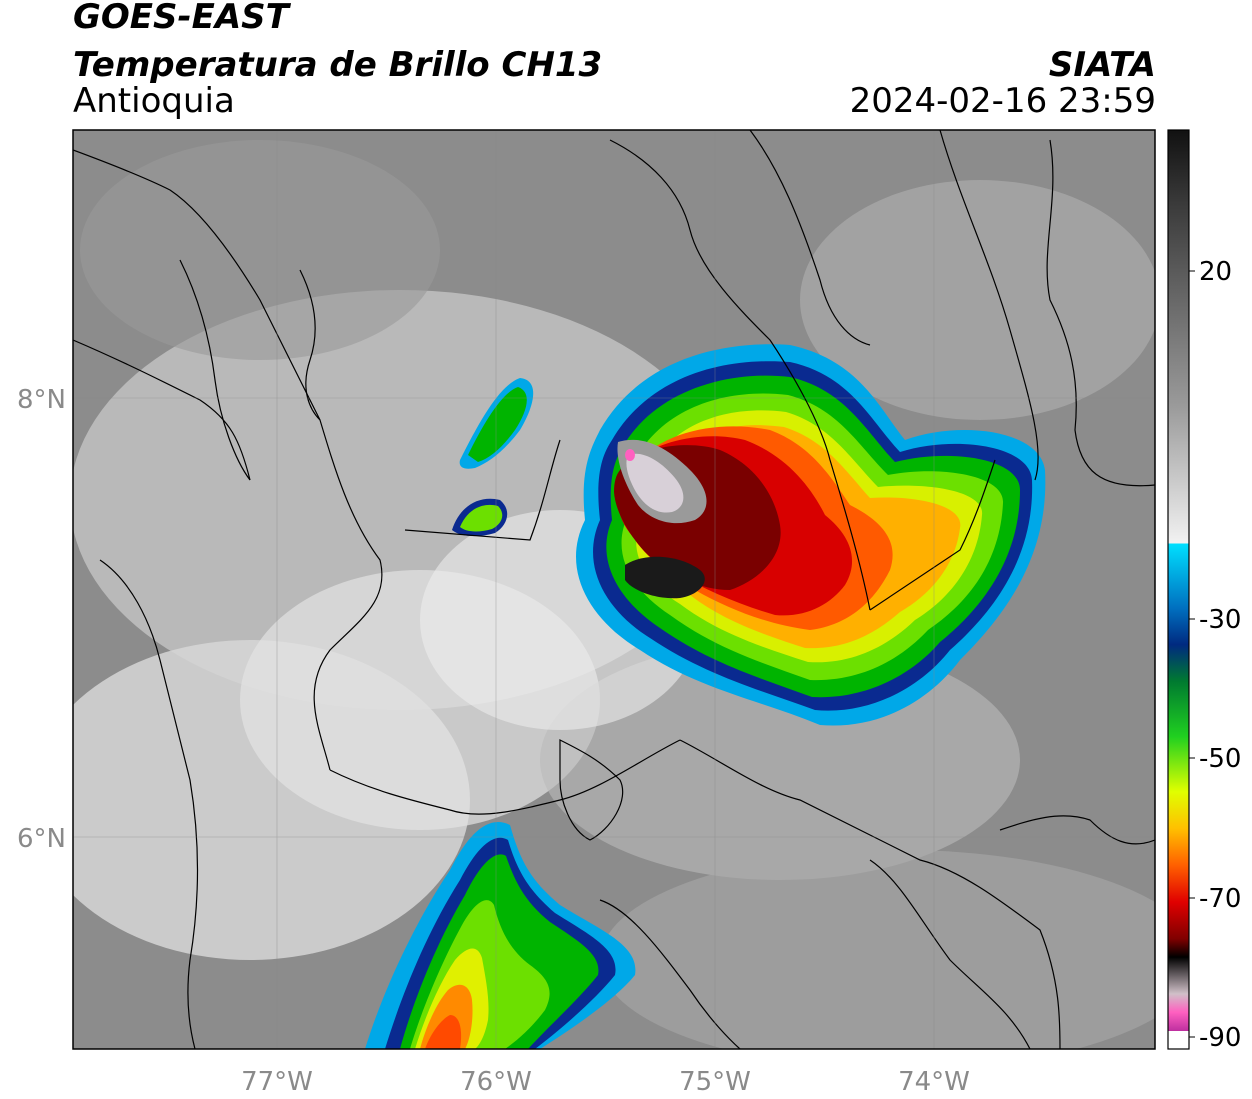 The height and width of the screenshot is (1099, 1252). I want to click on storm-cell-main, so click(811, 535).